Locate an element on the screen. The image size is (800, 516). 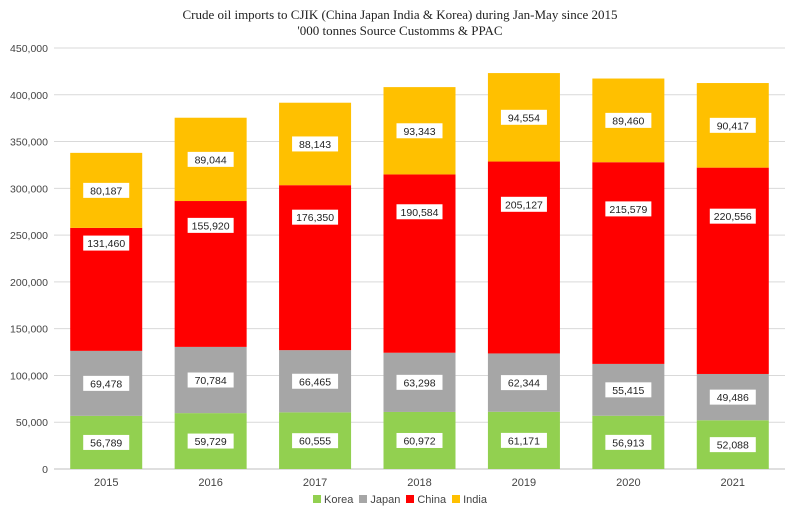
data-label: 62,344 is located at coordinates (524, 384).